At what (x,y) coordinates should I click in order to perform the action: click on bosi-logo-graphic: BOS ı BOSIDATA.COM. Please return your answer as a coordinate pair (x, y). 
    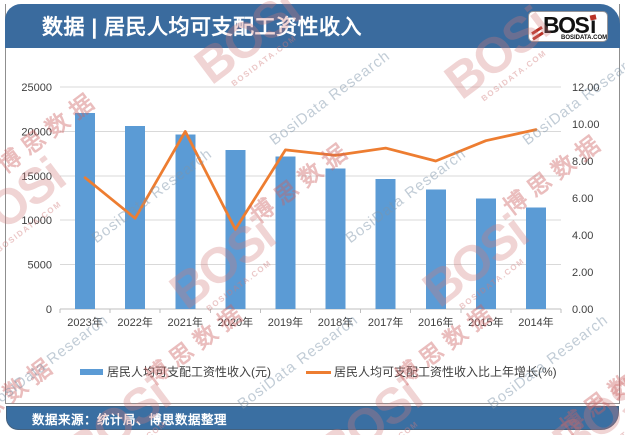
    Looking at the image, I should click on (569, 26).